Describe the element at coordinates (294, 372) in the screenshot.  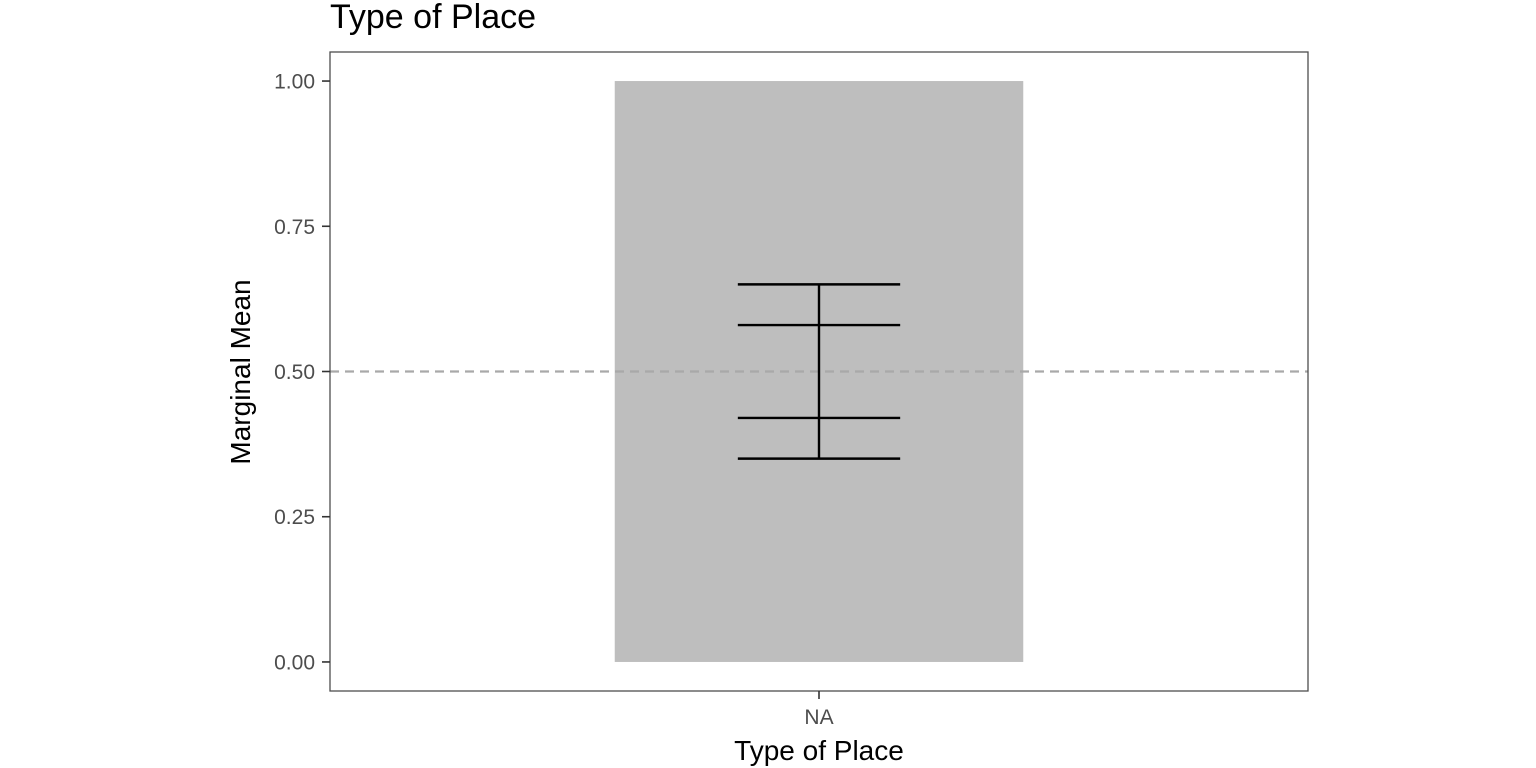
I see `y-tick-label: 0.50` at that location.